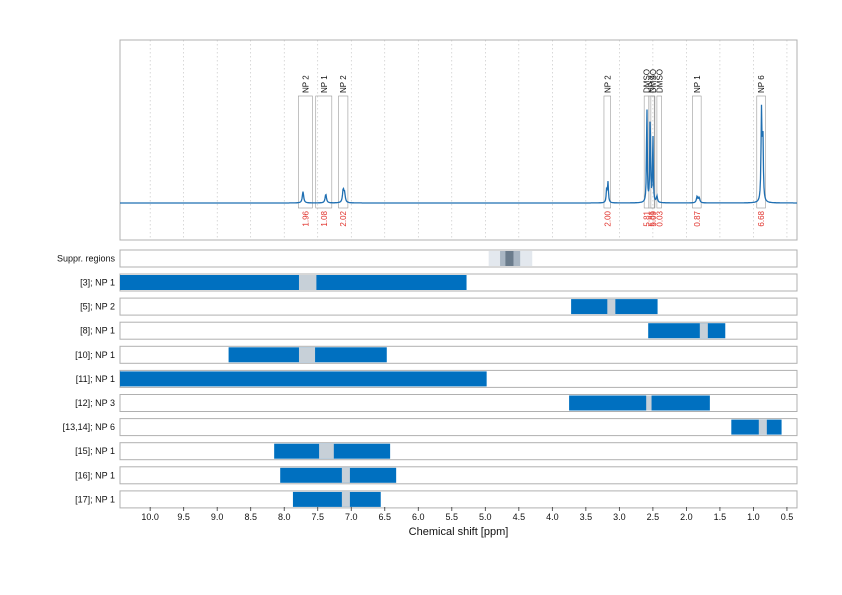 Image resolution: width=842 pixels, height=595 pixels. I want to click on x-tick-label: 6.0, so click(418, 517).